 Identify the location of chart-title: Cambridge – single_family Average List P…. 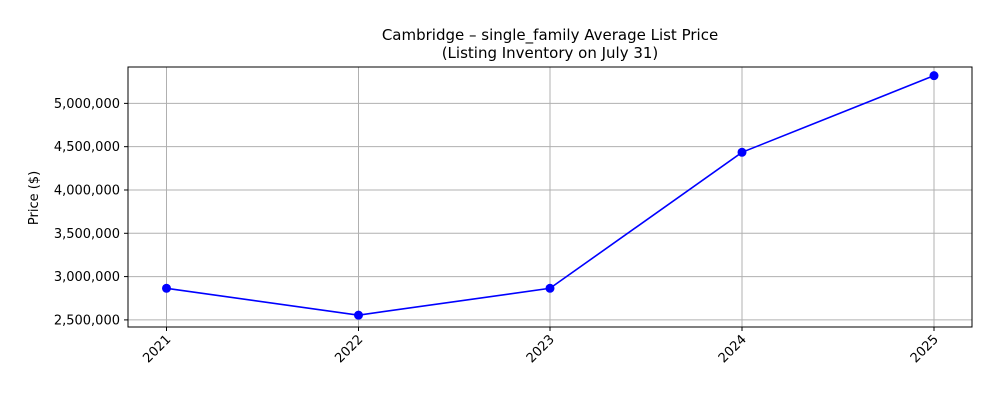
(550, 35).